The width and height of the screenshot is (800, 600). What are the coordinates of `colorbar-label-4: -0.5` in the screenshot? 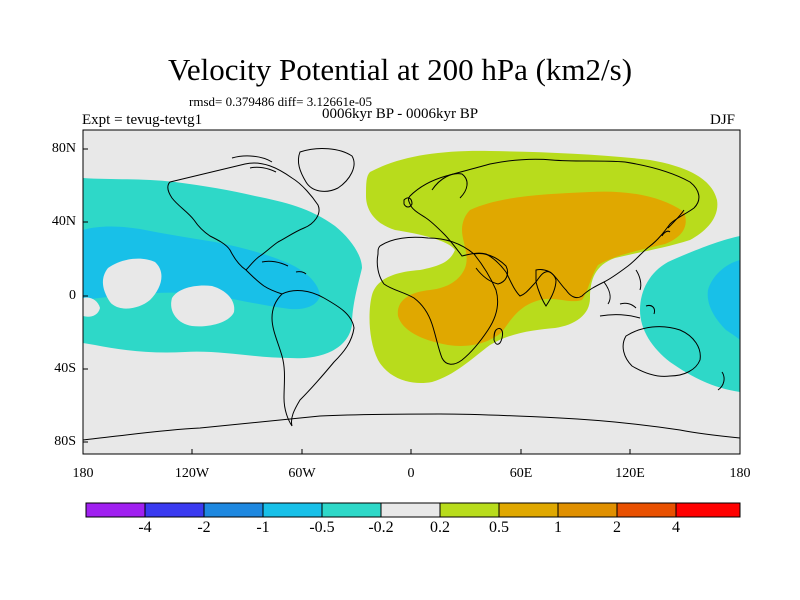 It's located at (322, 527).